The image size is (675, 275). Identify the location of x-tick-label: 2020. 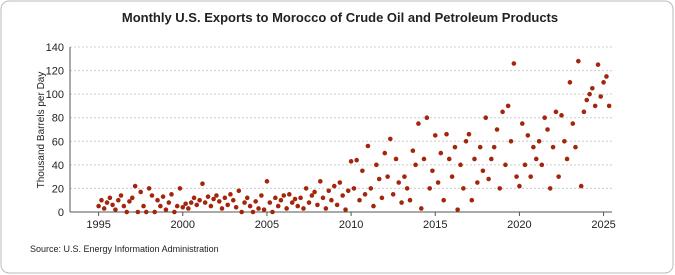
(519, 225).